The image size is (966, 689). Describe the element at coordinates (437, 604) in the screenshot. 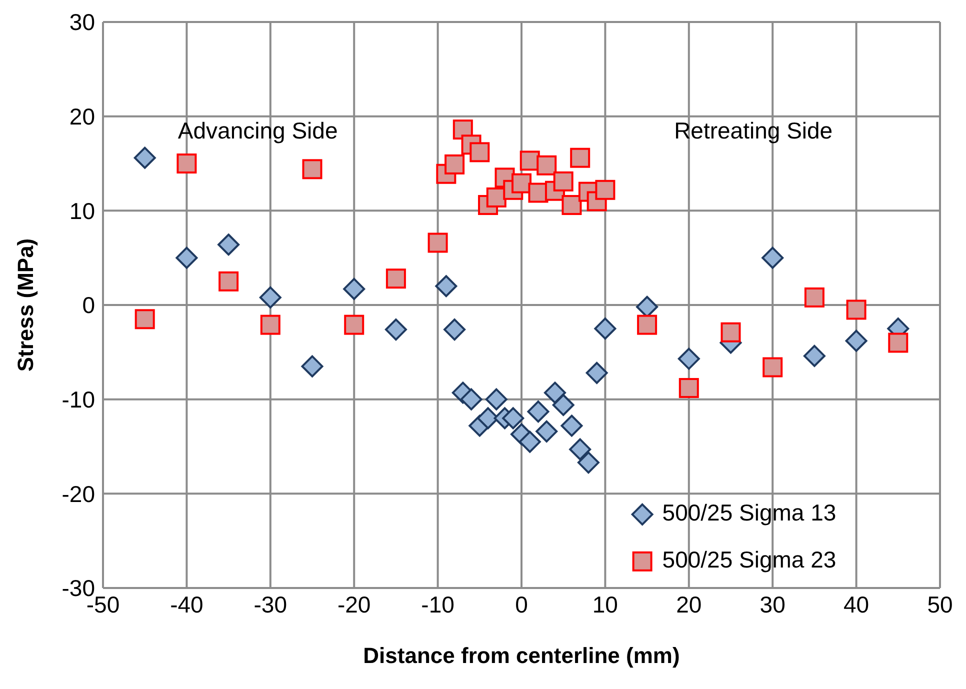

I see `x-tick-label: -10` at that location.